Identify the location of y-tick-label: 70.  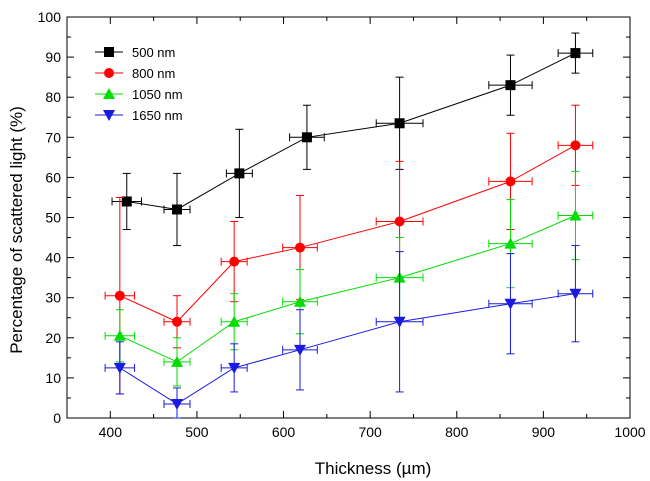
(53, 137).